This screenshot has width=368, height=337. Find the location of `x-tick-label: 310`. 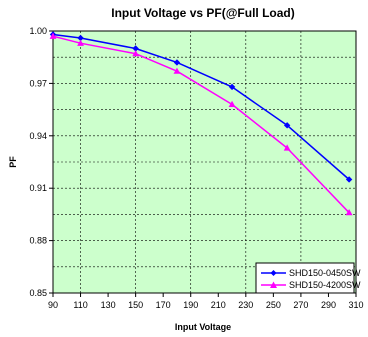

x-tick-label: 310 is located at coordinates (355, 305).